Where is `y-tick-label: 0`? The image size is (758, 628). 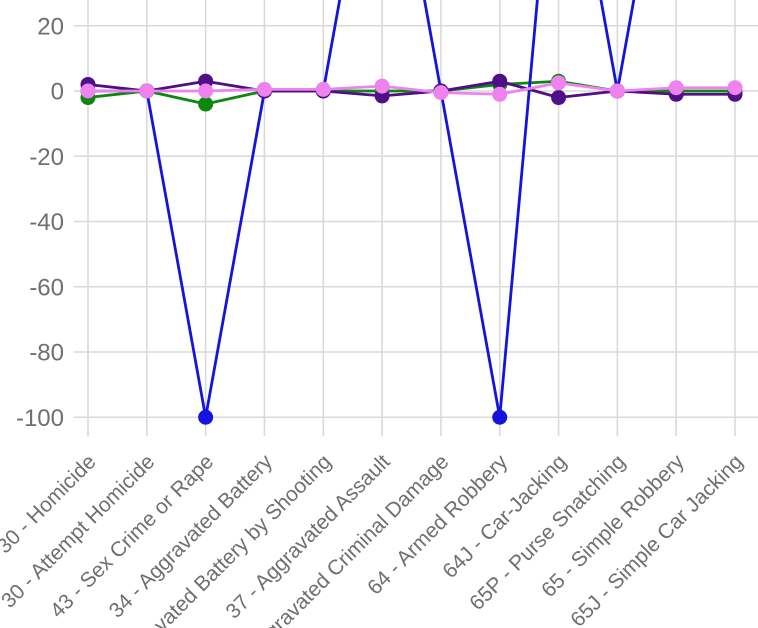
y-tick-label: 0 is located at coordinates (57, 92).